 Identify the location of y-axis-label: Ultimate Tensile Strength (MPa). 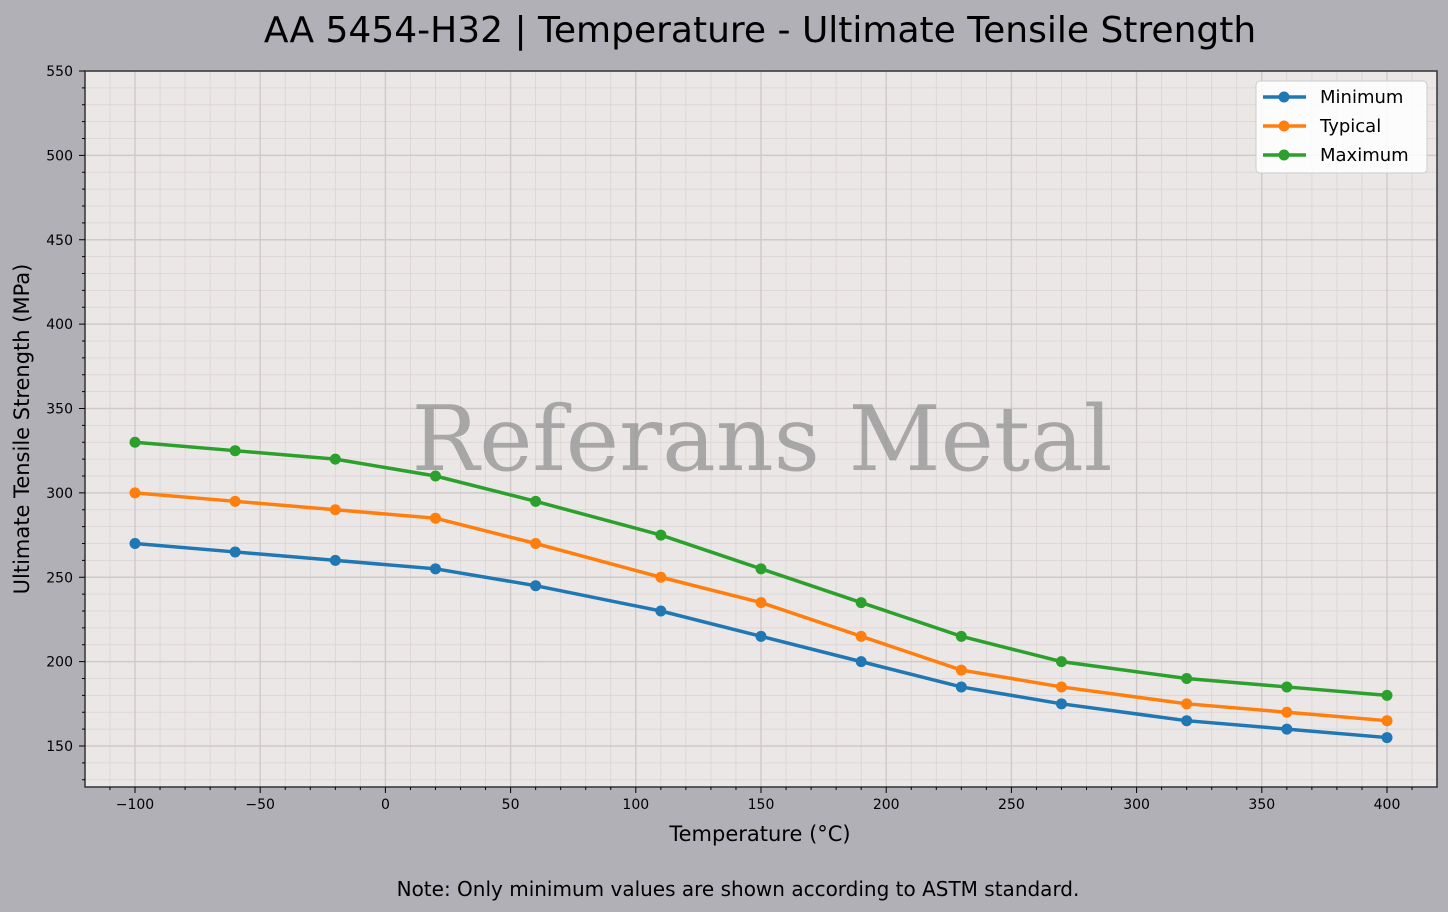
(22, 429).